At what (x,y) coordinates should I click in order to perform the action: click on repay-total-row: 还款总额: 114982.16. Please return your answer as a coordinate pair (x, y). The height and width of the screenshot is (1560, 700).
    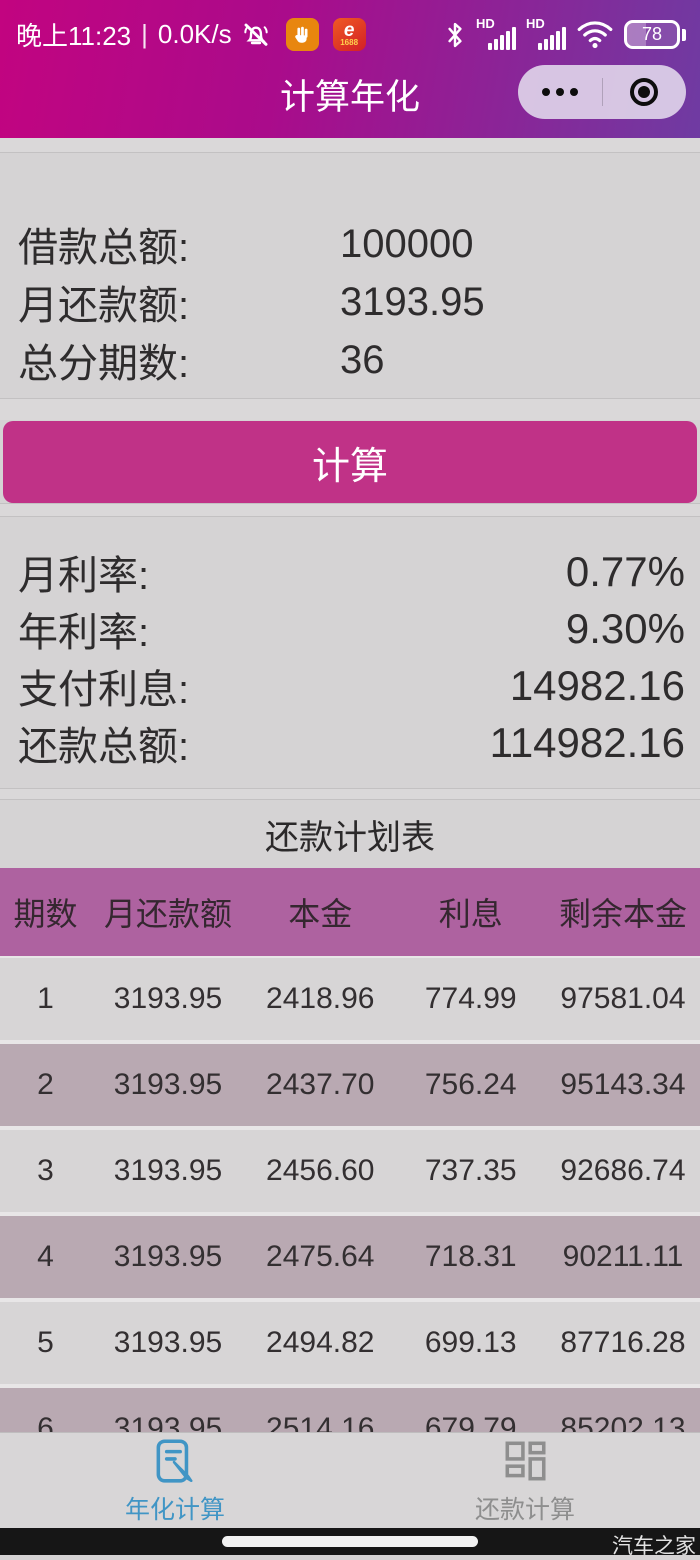
    Looking at the image, I should click on (351, 742).